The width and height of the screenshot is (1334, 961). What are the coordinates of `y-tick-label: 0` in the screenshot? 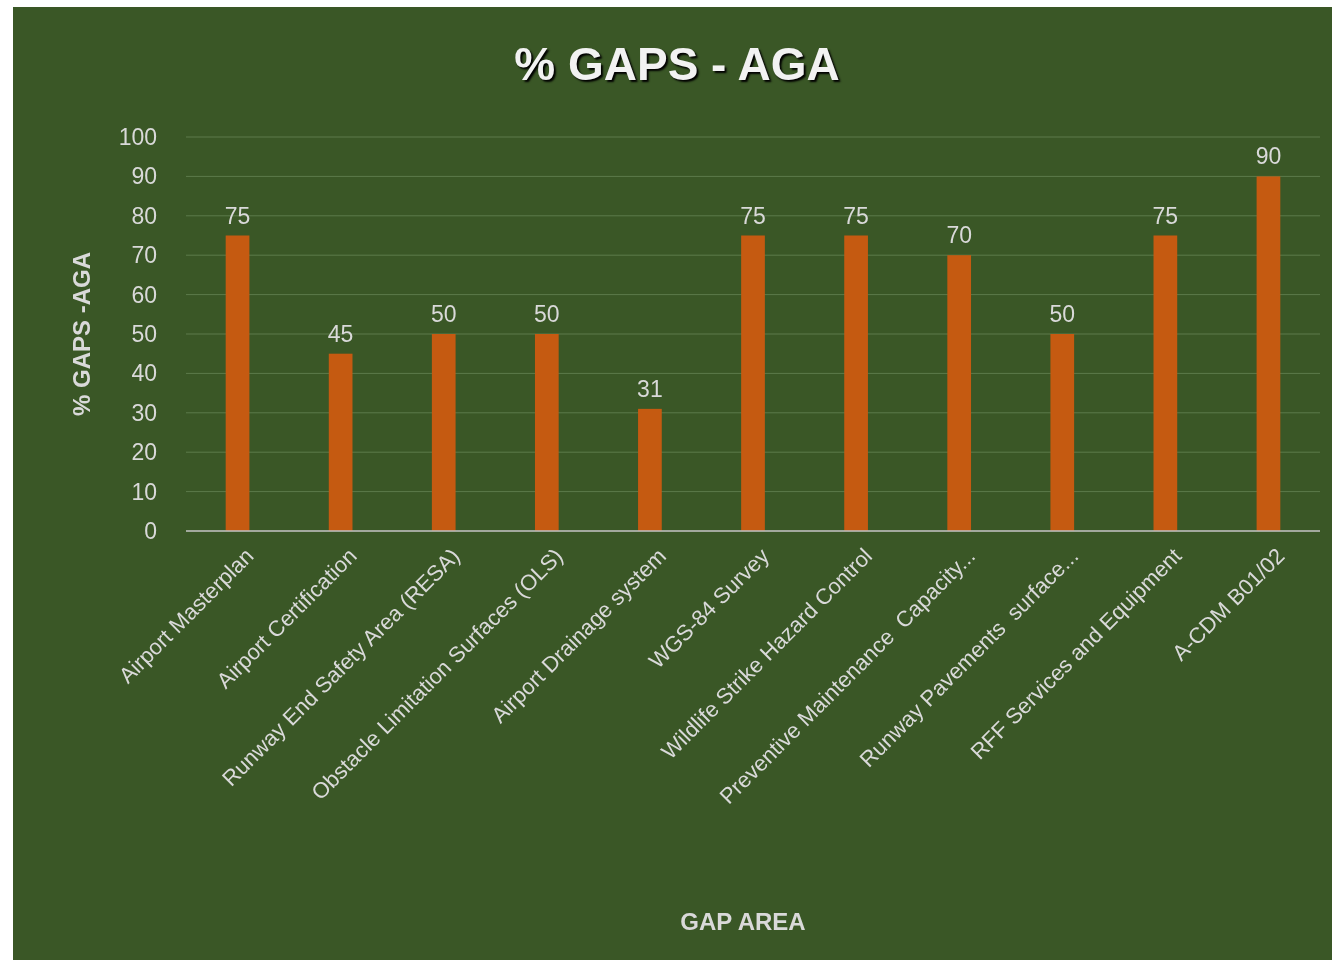 It's located at (150, 531).